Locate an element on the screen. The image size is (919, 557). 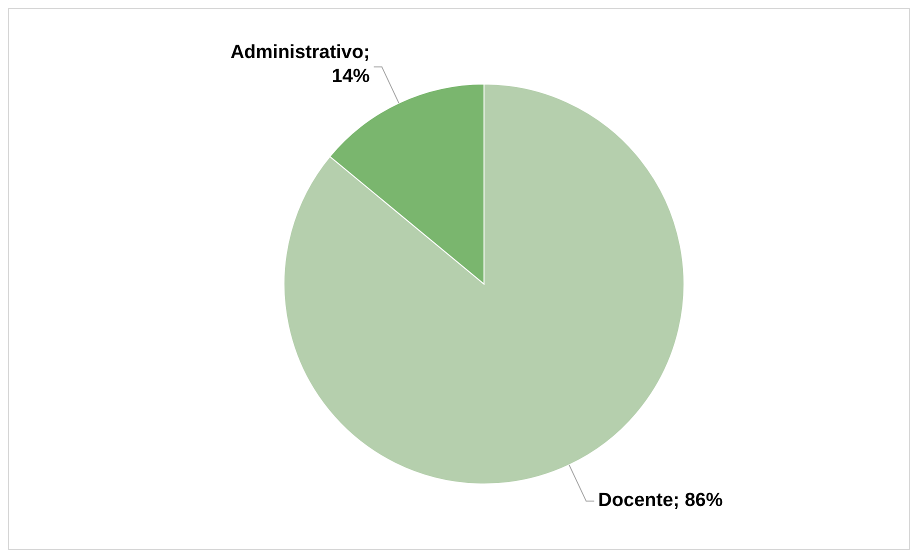
slice-label: Administrativo; 14% is located at coordinates (300, 64).